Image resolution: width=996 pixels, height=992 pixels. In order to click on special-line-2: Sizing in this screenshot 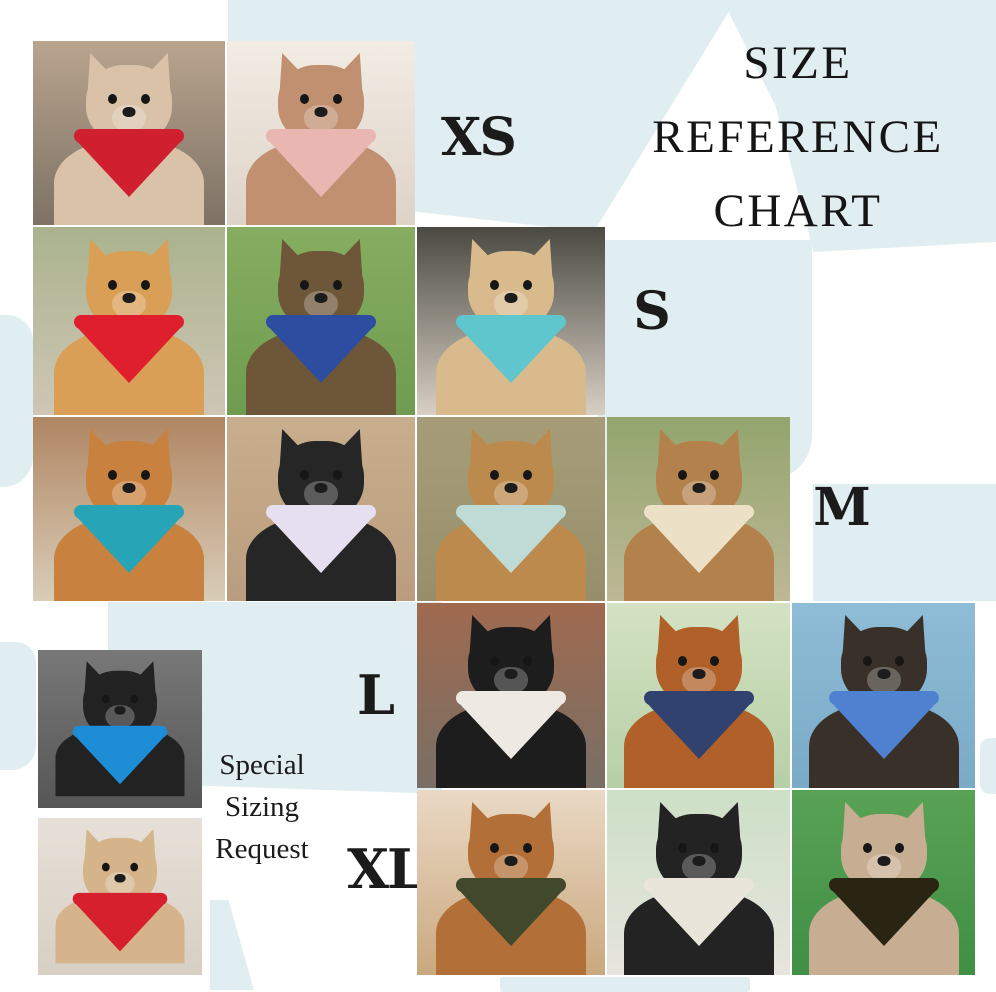, I will do `click(262, 807)`.